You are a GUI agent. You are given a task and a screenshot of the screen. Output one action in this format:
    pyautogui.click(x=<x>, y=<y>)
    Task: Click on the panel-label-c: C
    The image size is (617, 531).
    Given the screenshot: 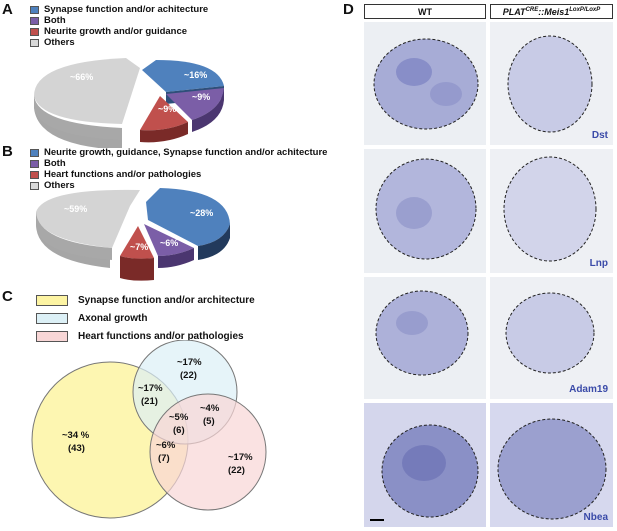 What is the action you would take?
    pyautogui.click(x=7, y=296)
    